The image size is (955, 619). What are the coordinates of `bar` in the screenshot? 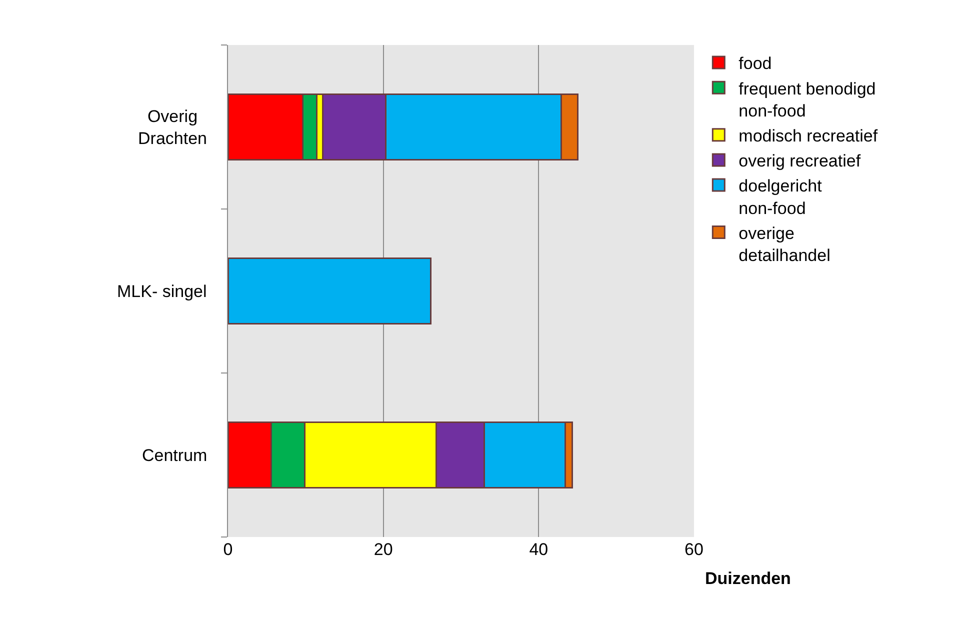 It's located at (330, 291).